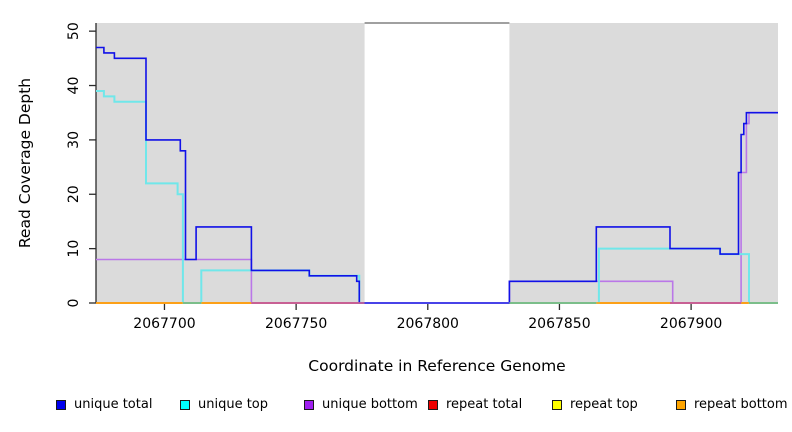 The width and height of the screenshot is (792, 432). I want to click on legend-item-unique-total: unique total, so click(104, 405).